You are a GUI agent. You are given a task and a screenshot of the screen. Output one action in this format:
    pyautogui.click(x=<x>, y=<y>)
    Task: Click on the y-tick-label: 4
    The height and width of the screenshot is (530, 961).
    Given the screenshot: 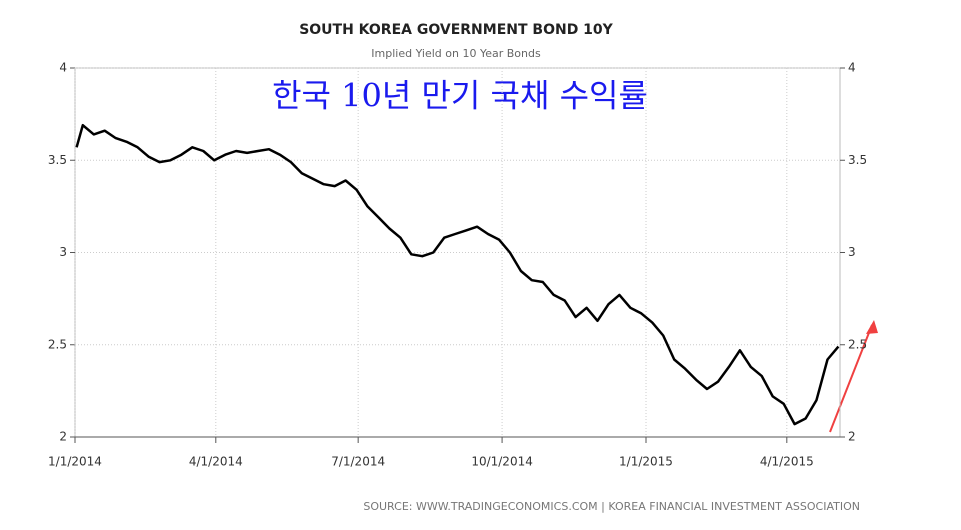 What is the action you would take?
    pyautogui.click(x=63, y=68)
    